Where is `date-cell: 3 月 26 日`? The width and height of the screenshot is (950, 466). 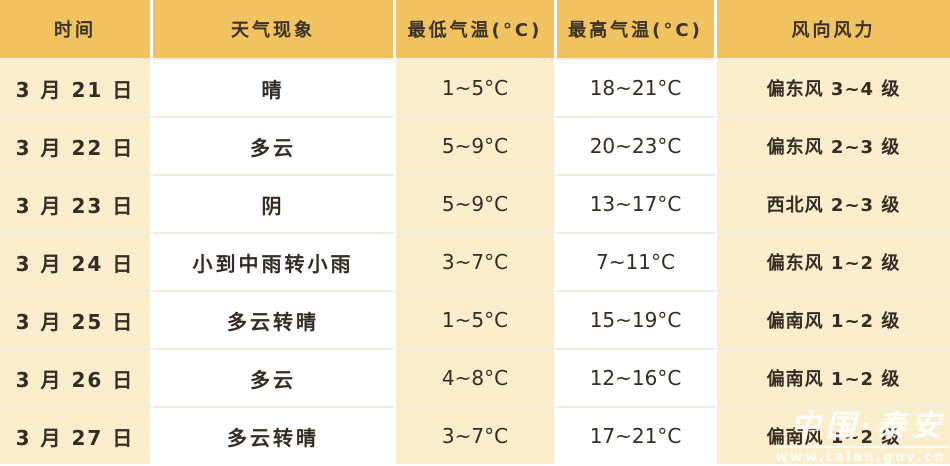 date-cell: 3 月 26 日 is located at coordinates (76, 377).